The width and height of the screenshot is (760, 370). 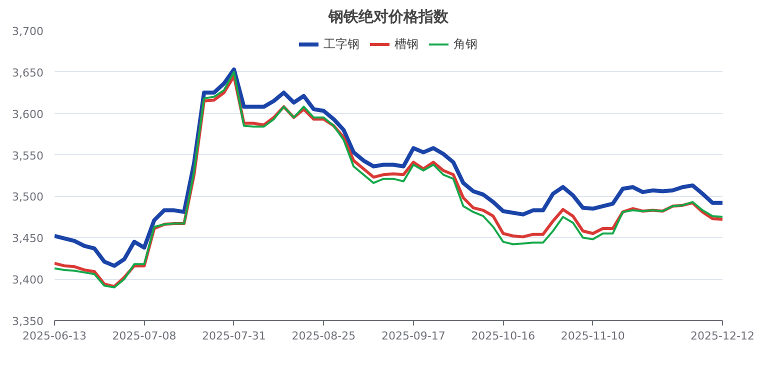 What do you see at coordinates (389, 17) in the screenshot?
I see `chart-title: 钢铁绝对价格指数` at bounding box center [389, 17].